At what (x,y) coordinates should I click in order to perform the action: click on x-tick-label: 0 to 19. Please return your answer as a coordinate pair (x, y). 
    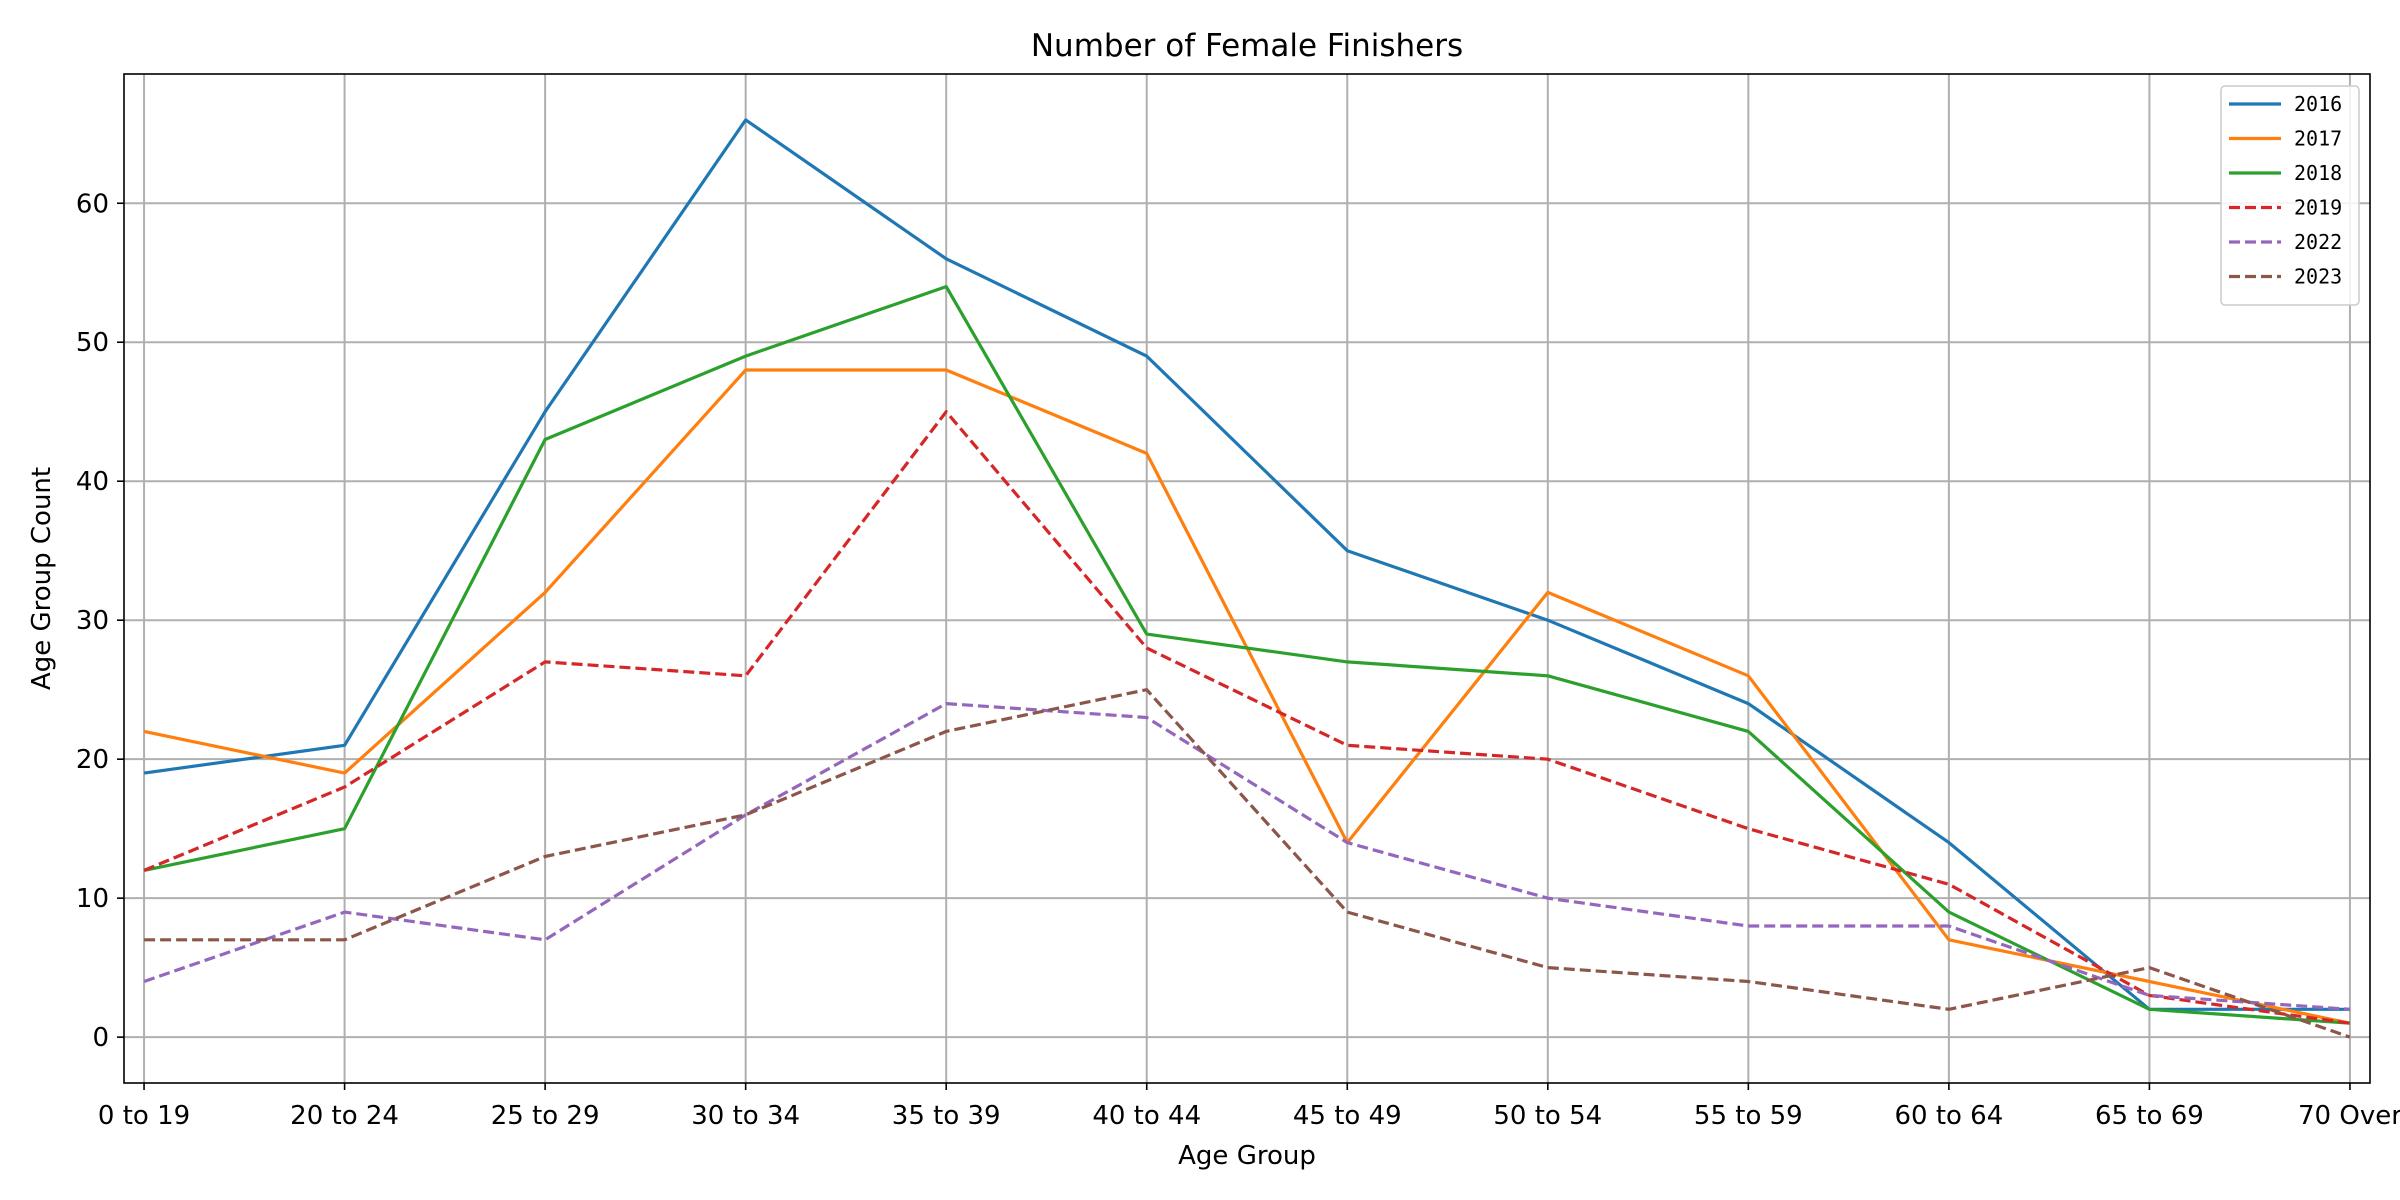
    Looking at the image, I should click on (144, 1116).